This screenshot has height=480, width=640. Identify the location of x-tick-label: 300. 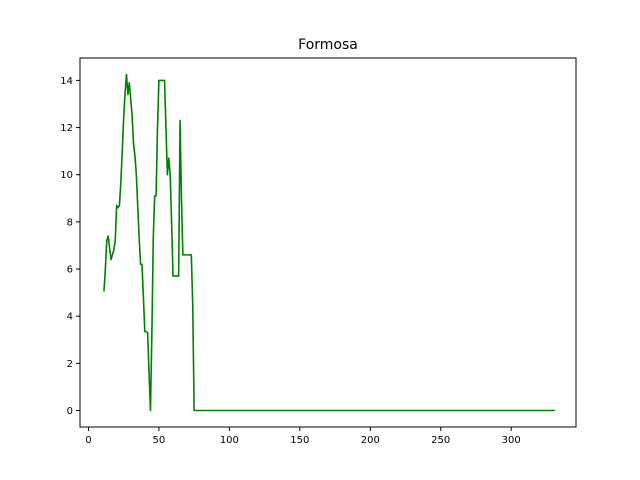
(511, 440).